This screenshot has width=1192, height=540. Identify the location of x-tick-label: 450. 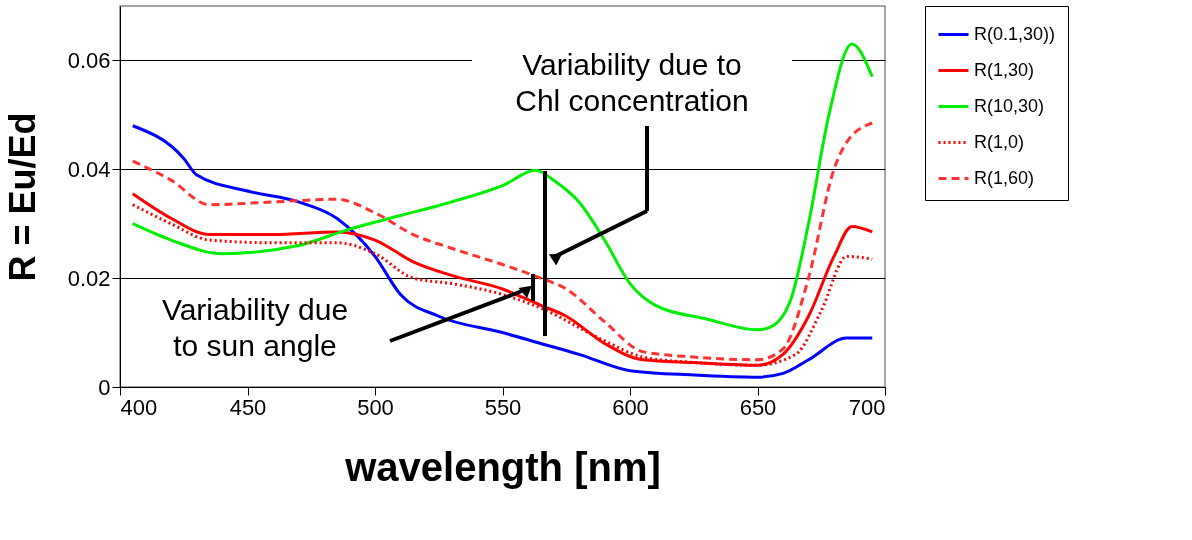
(248, 407).